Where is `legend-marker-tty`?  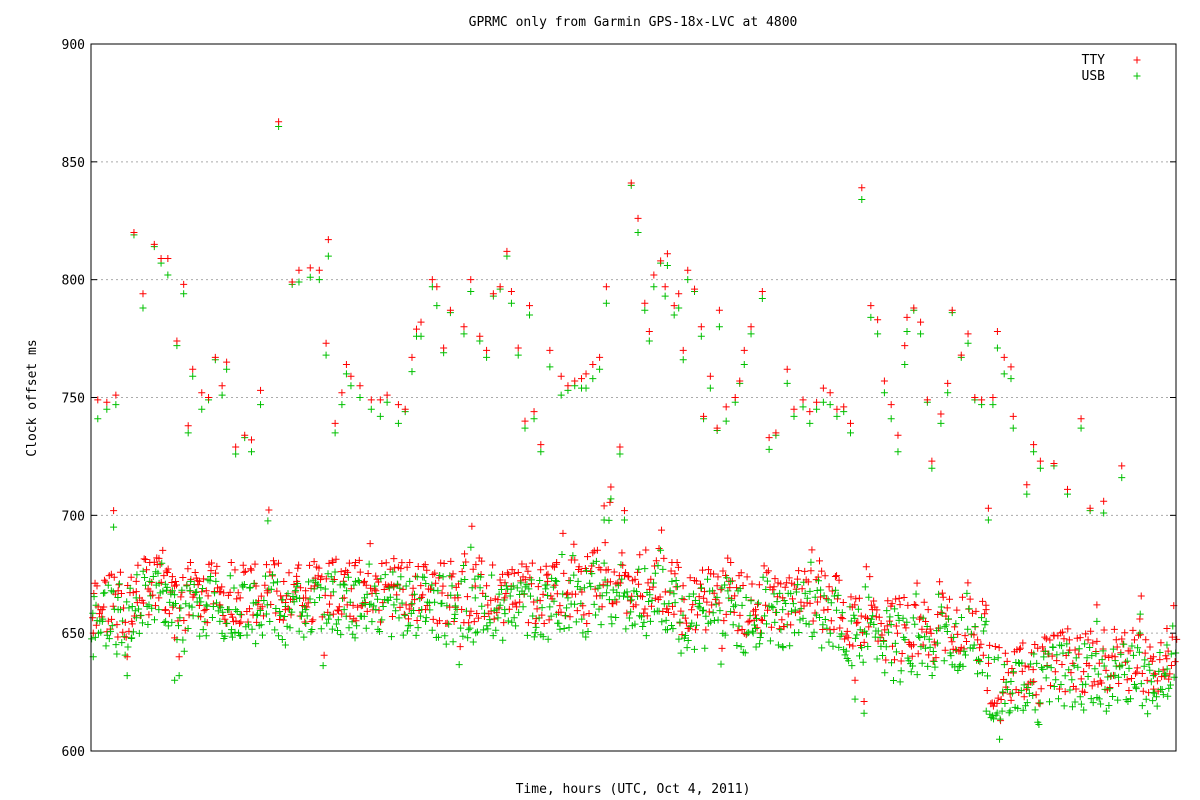 legend-marker-tty is located at coordinates (1137, 60).